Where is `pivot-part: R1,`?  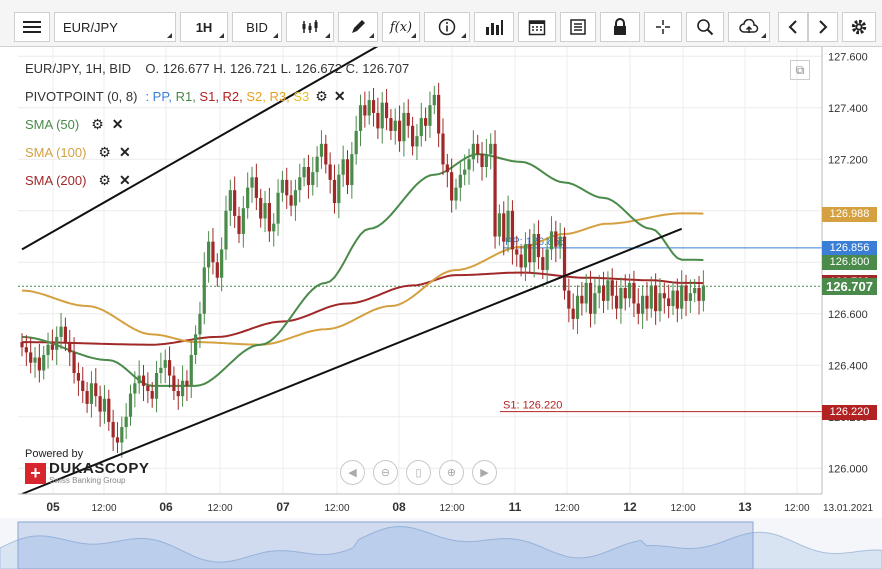
pivot-part: R1, is located at coordinates (187, 96).